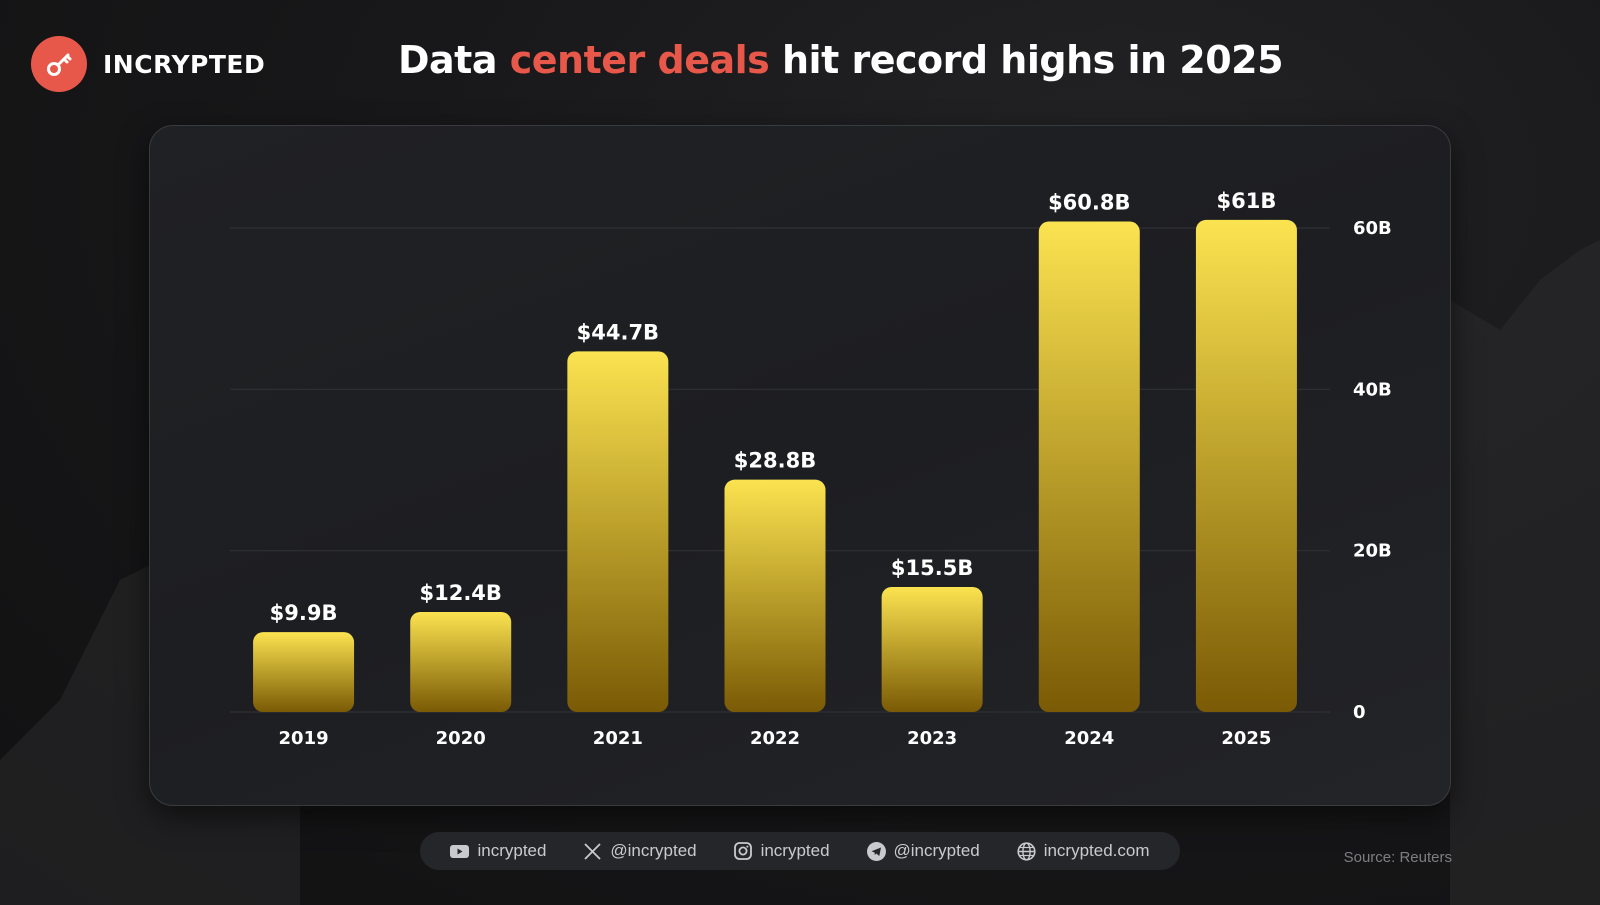  Describe the element at coordinates (59, 64) in the screenshot. I see `key-icon` at that location.